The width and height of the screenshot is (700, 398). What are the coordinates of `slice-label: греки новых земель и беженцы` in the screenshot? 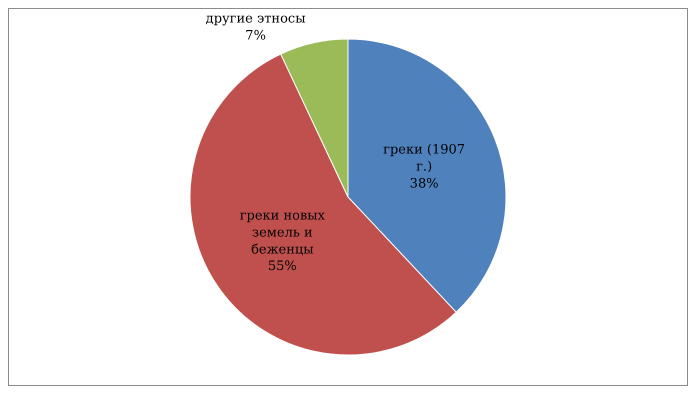 It's located at (283, 233).